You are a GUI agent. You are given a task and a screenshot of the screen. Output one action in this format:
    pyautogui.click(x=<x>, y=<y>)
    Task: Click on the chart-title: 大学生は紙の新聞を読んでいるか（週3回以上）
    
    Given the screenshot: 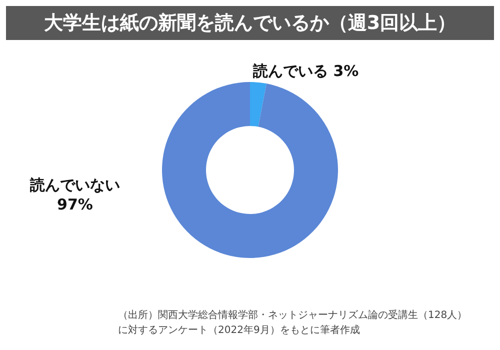 What is the action you would take?
    pyautogui.click(x=250, y=23)
    